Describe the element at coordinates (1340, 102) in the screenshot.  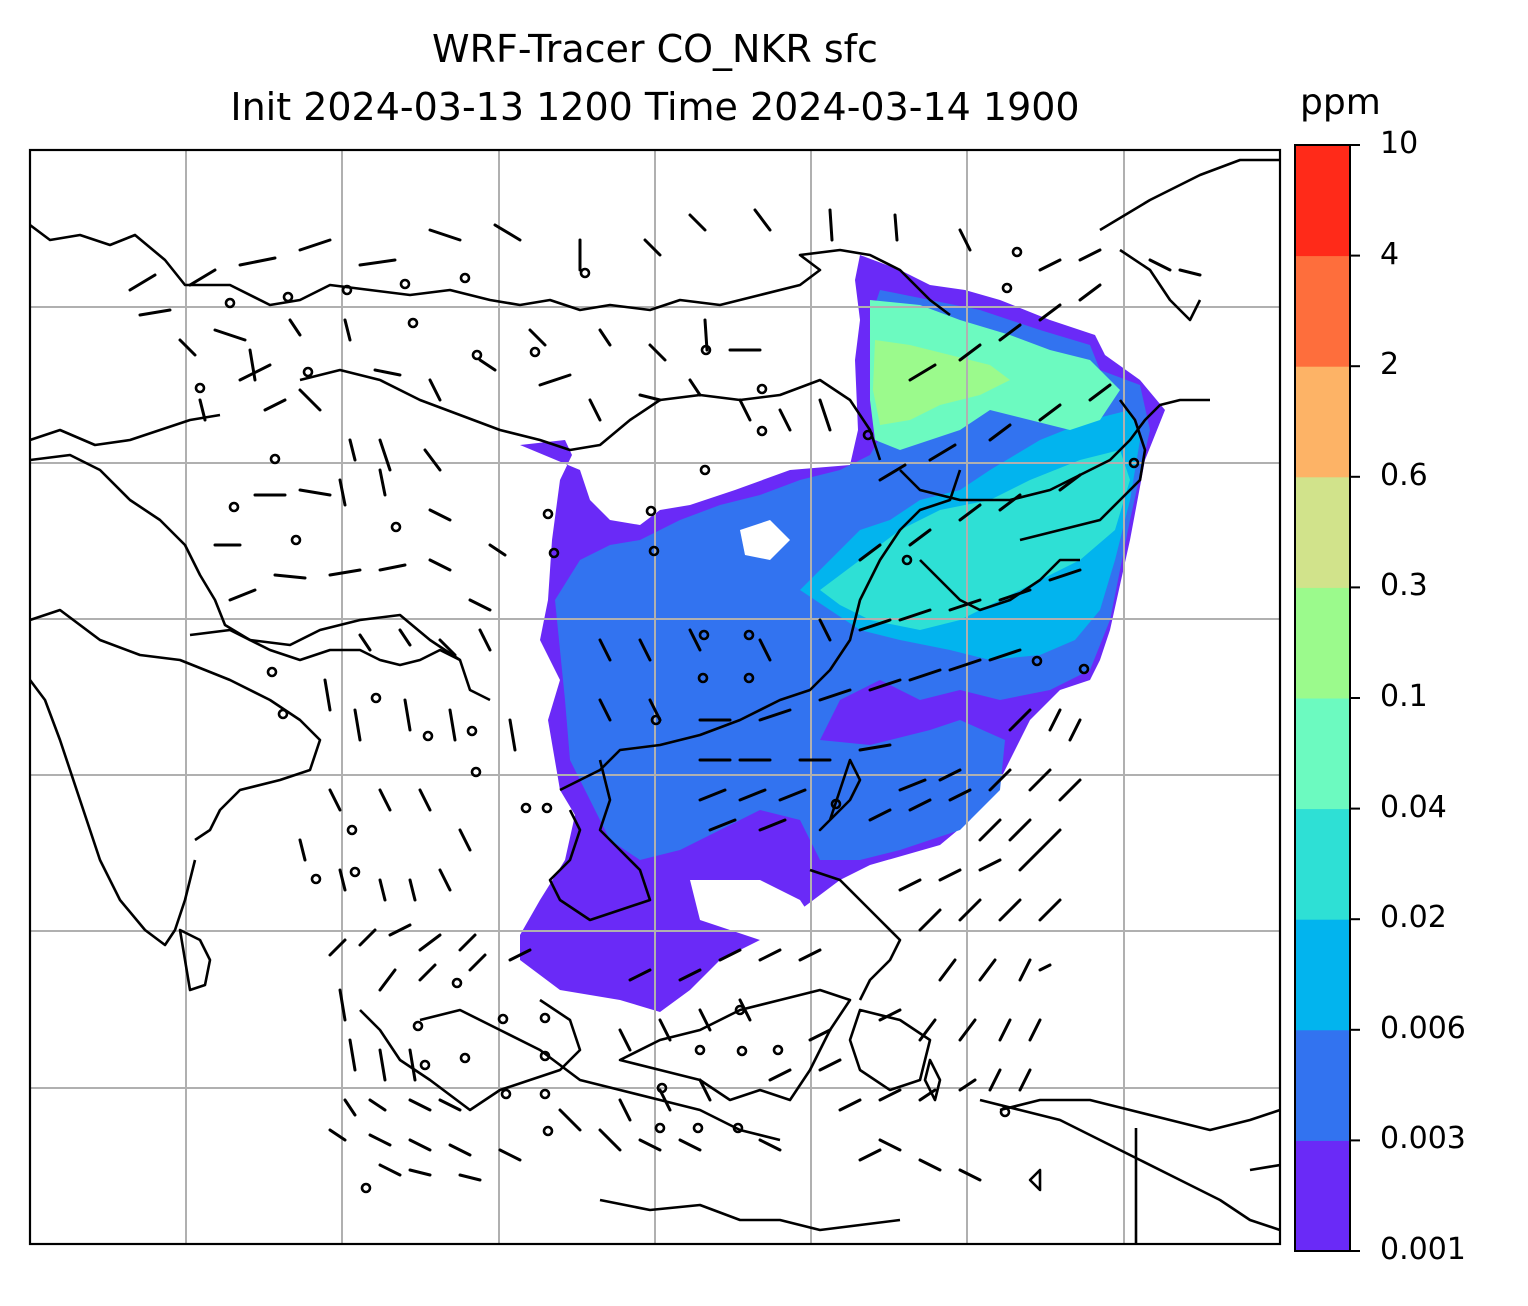
I see `colorbar-unit: ppm` at that location.